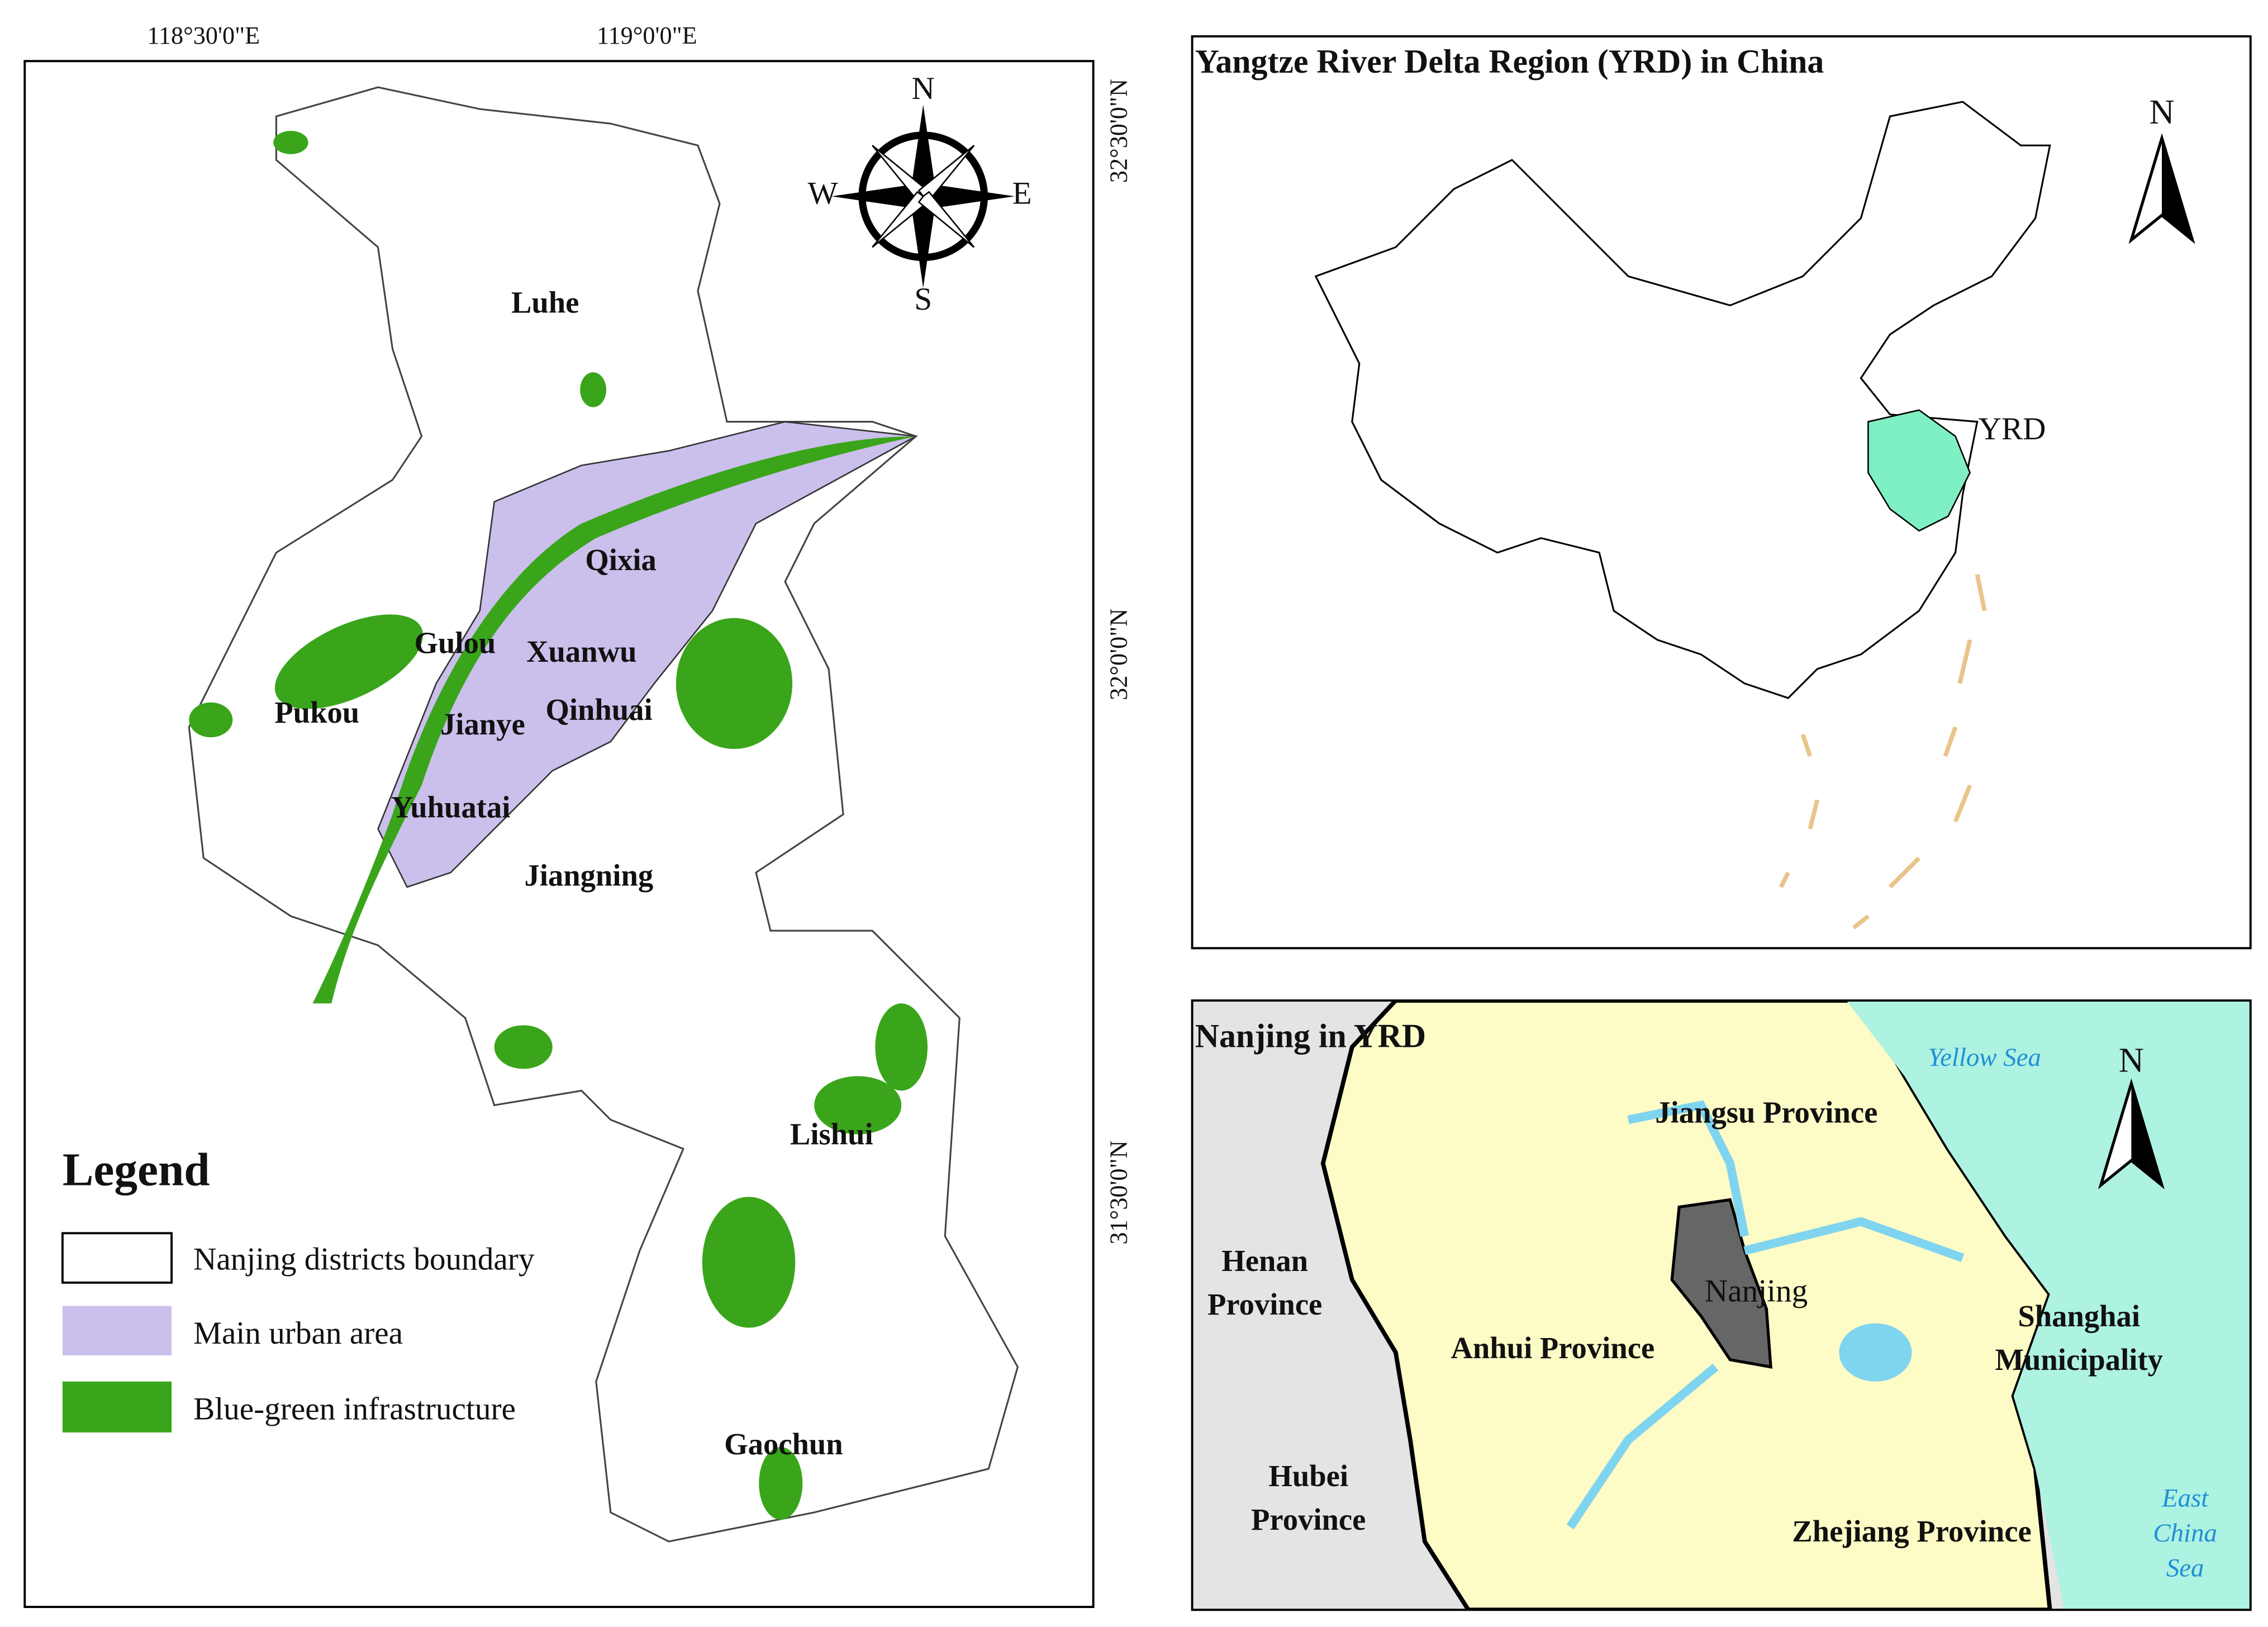  I want to click on yrd-label: YRD, so click(2012, 429).